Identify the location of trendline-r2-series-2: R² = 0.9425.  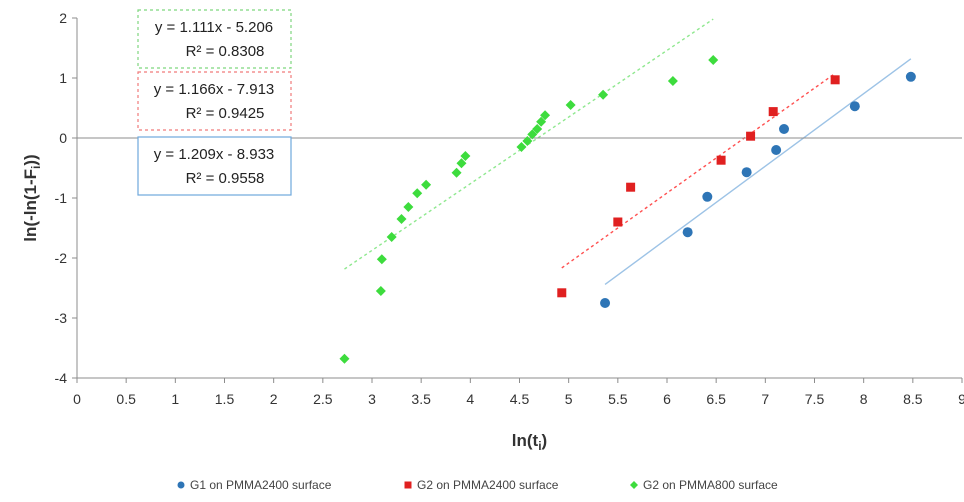
(225, 113).